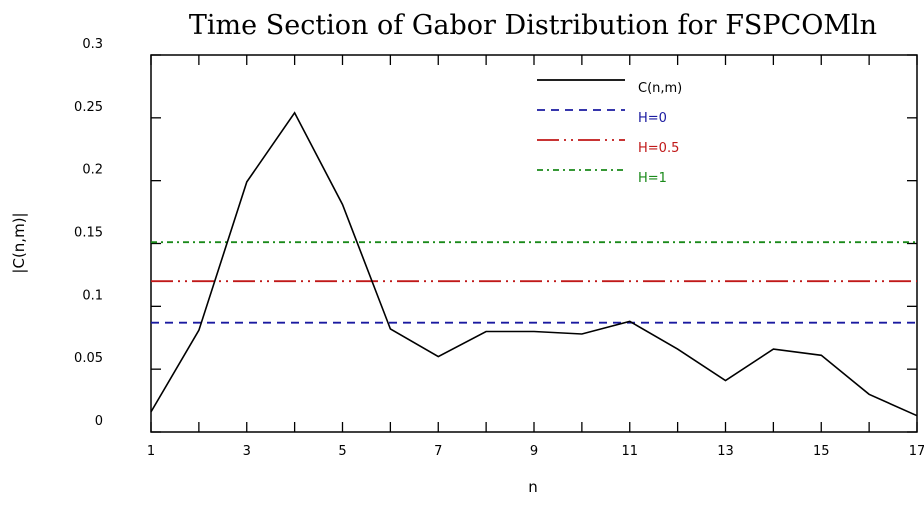  I want to click on legend-label: C(n,m), so click(660, 88).